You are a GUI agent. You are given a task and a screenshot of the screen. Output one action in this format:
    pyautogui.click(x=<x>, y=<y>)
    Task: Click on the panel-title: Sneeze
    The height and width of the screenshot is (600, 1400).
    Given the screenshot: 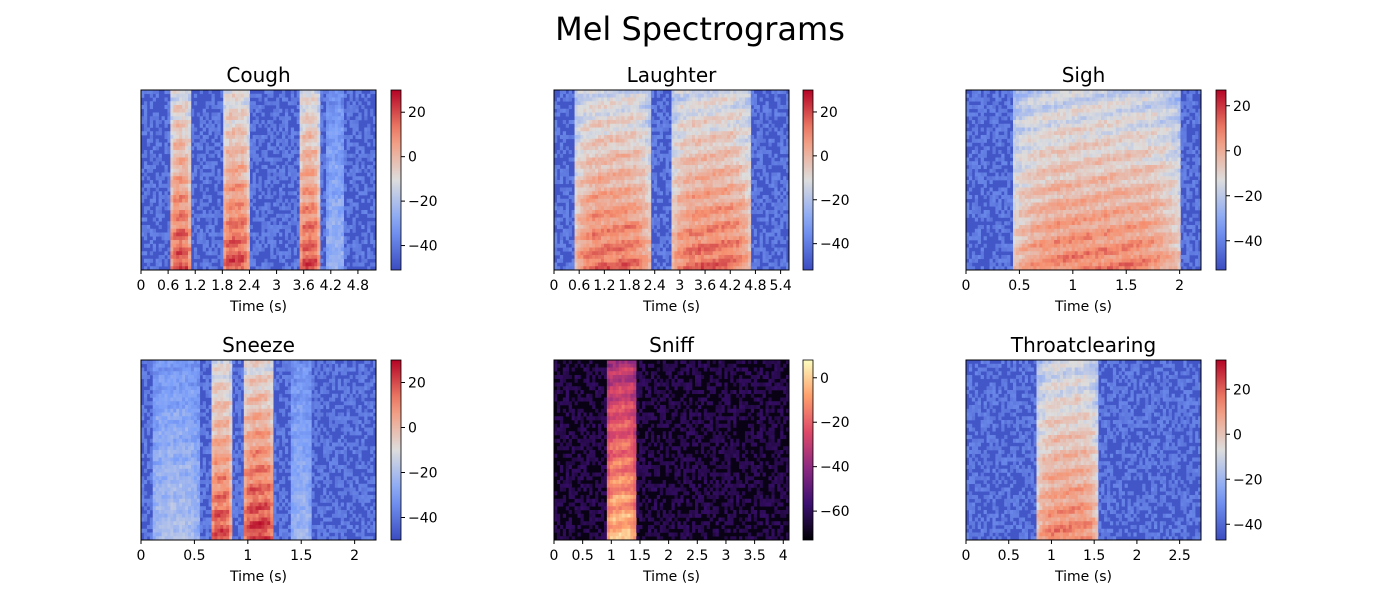 What is the action you would take?
    pyautogui.click(x=258, y=345)
    